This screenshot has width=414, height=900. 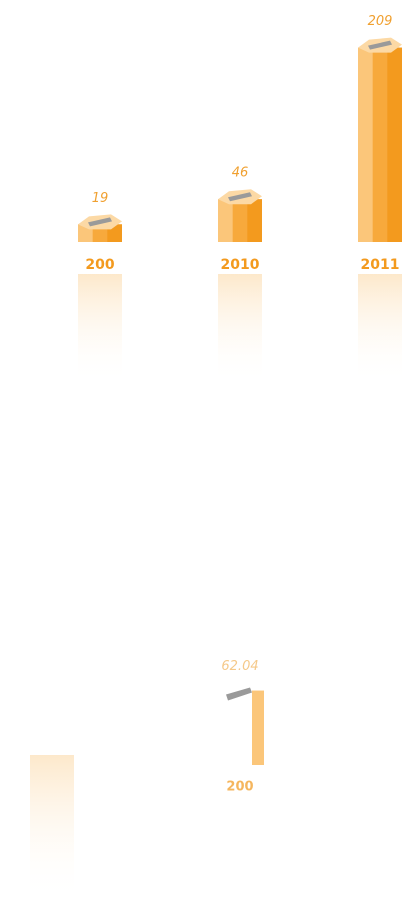 What do you see at coordinates (380, 265) in the screenshot?
I see `category-label: 2011` at bounding box center [380, 265].